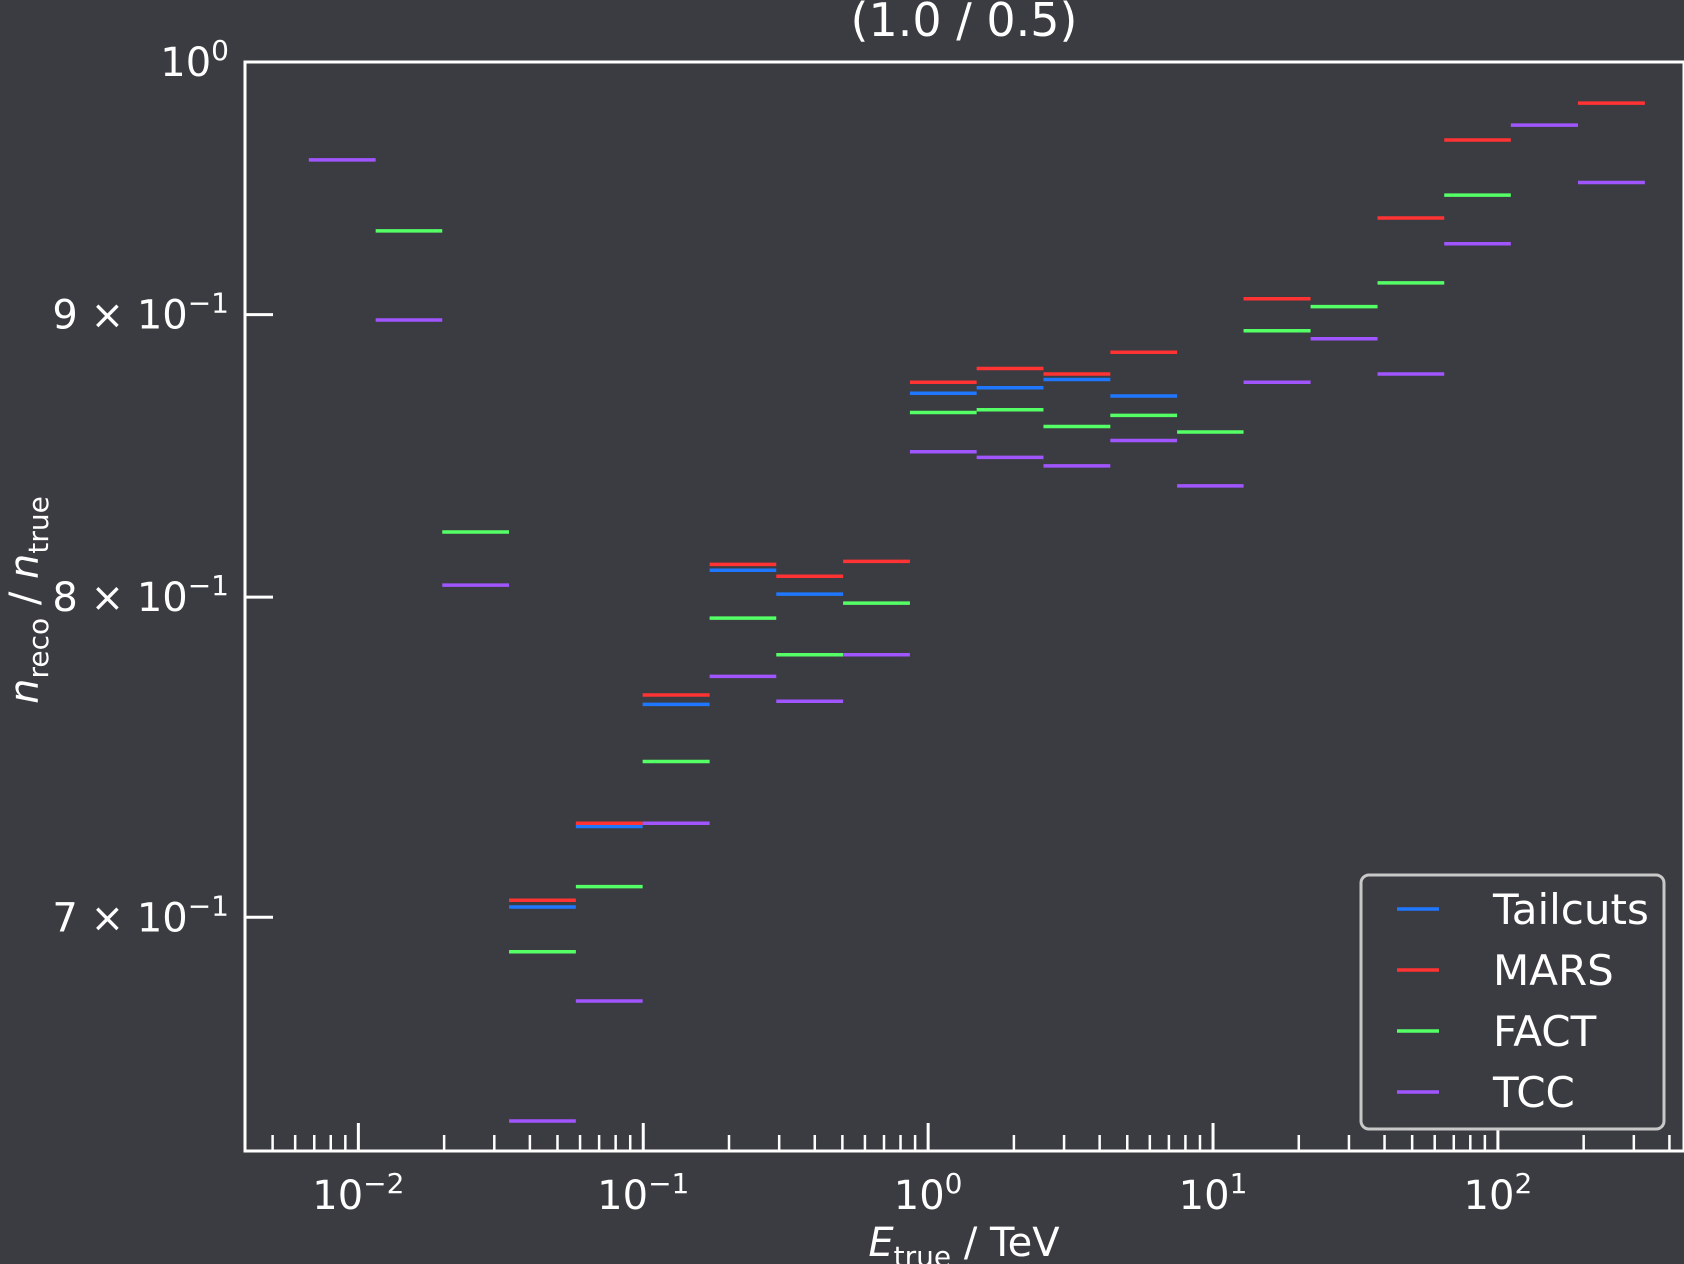 The image size is (1684, 1264). Describe the element at coordinates (140, 313) in the screenshot. I see `y-tick-label: 9 × 10⁻¹` at that location.